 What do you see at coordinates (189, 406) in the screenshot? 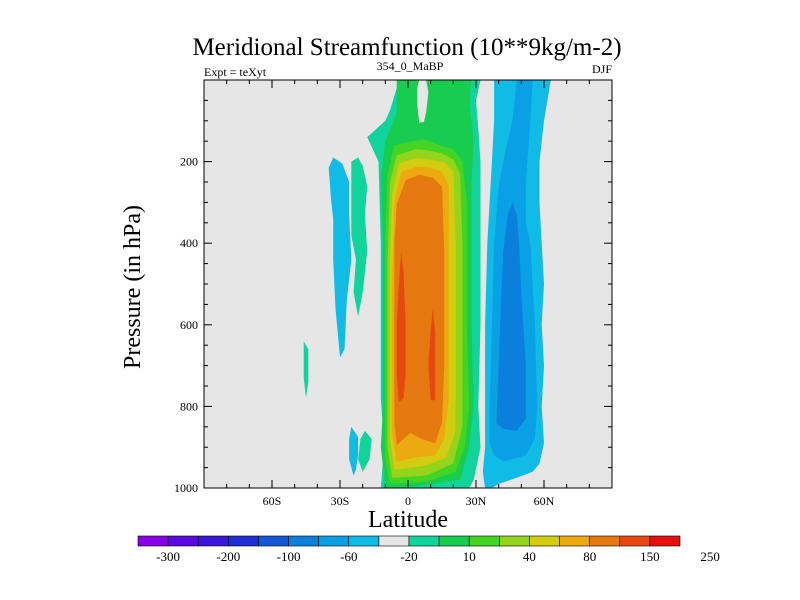
I see `y-tick-label-4: 800` at bounding box center [189, 406].